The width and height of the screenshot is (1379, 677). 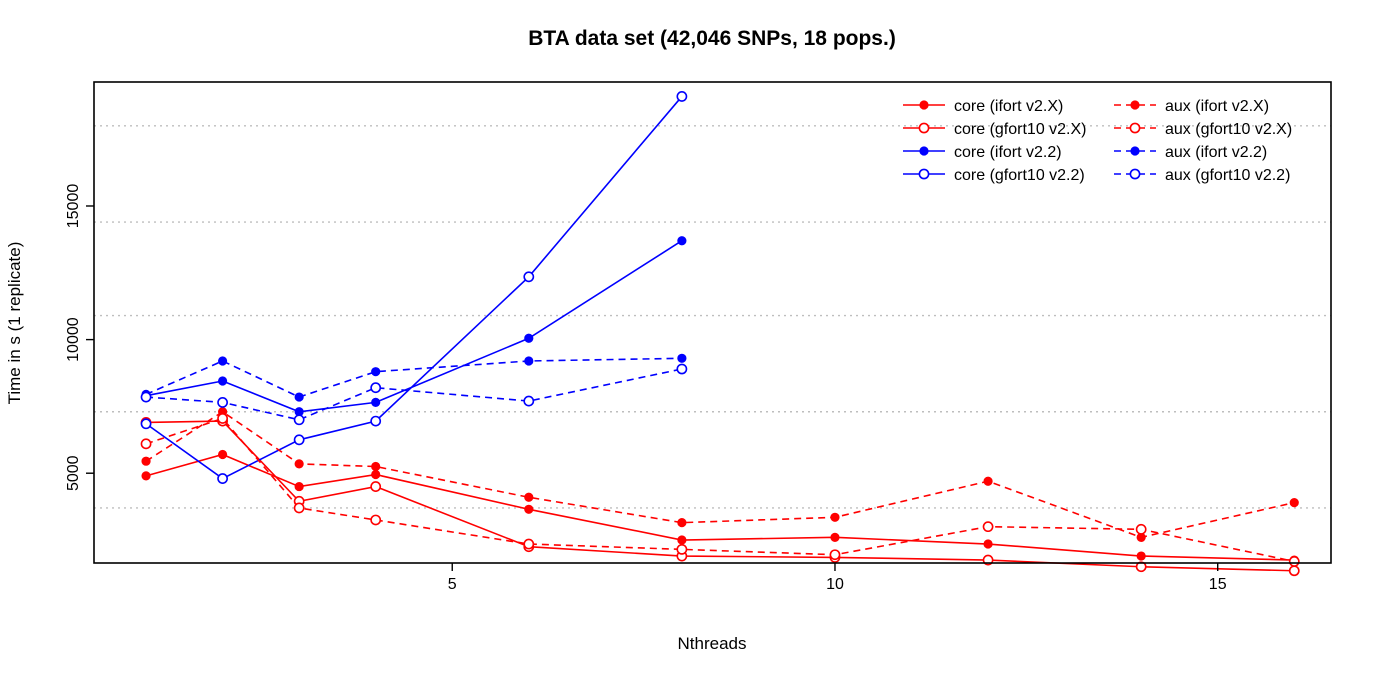 I want to click on legend-label: core (gfort10 v2.2), so click(x=1019, y=175).